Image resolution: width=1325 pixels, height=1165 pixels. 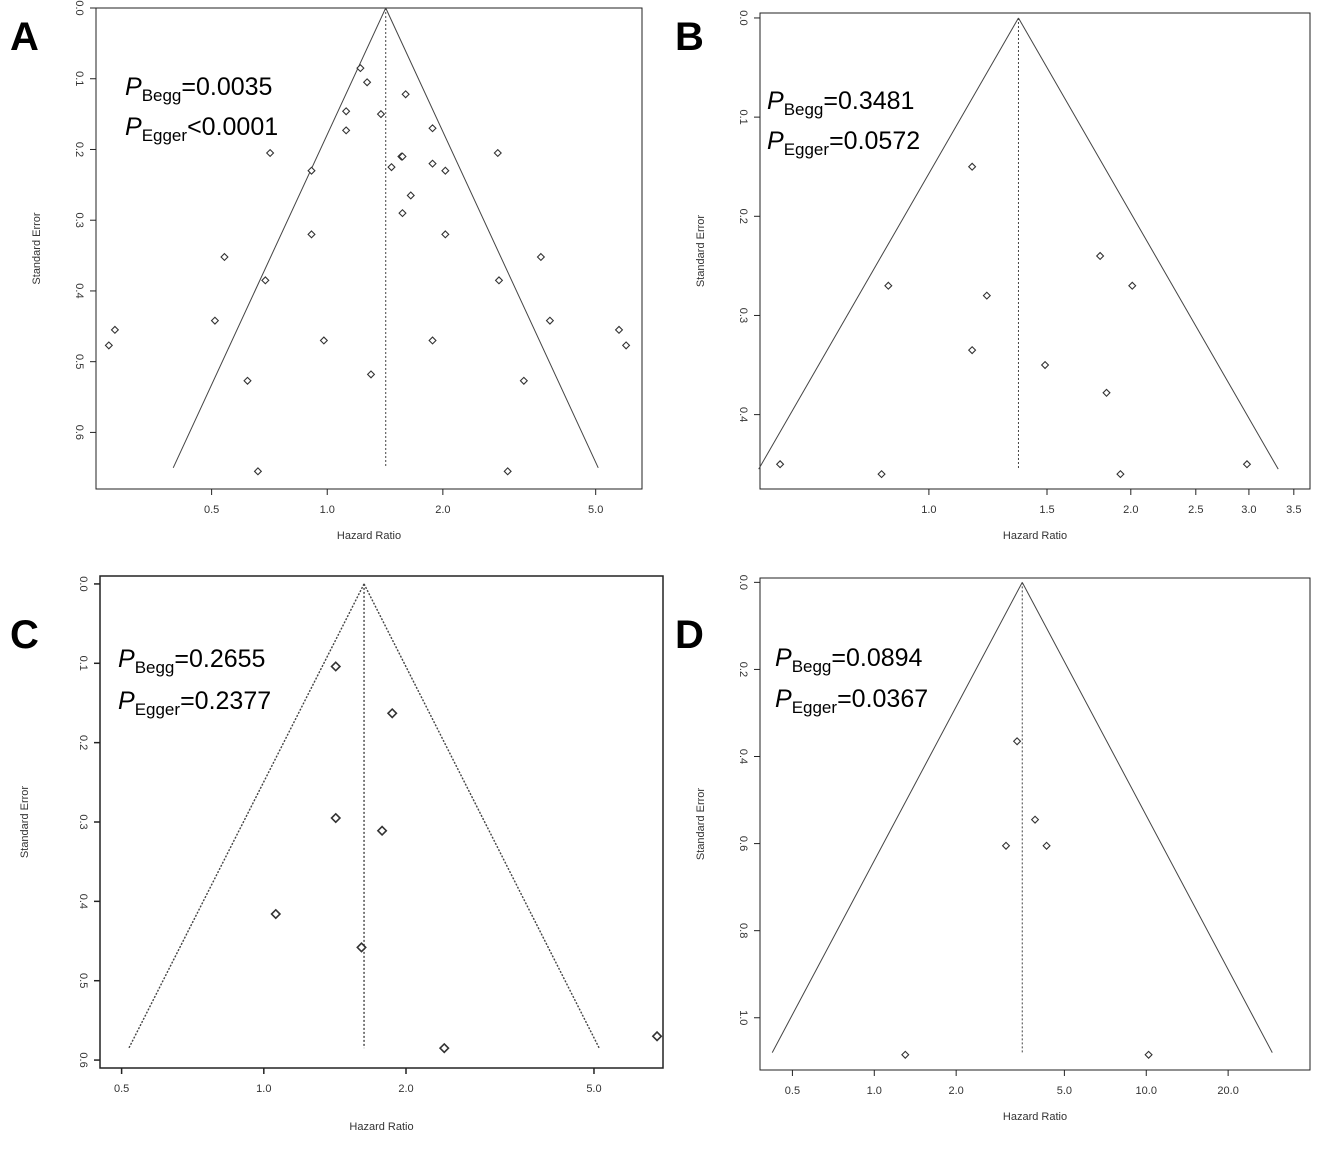 What do you see at coordinates (840, 103) in the screenshot?
I see `begg-statistic: PBegg=0.3481` at bounding box center [840, 103].